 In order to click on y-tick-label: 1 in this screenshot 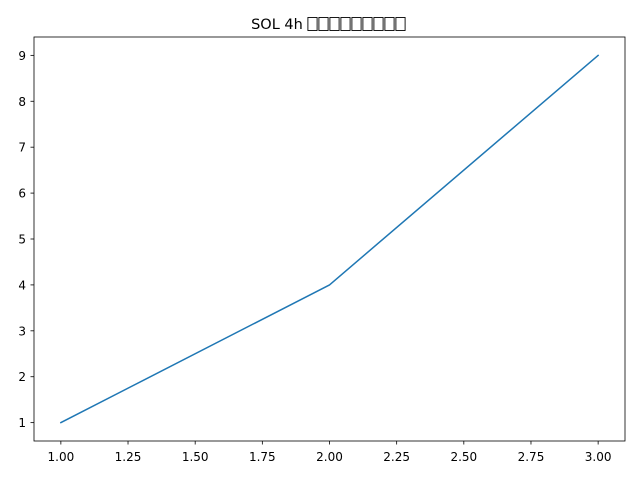, I will do `click(22, 423)`.